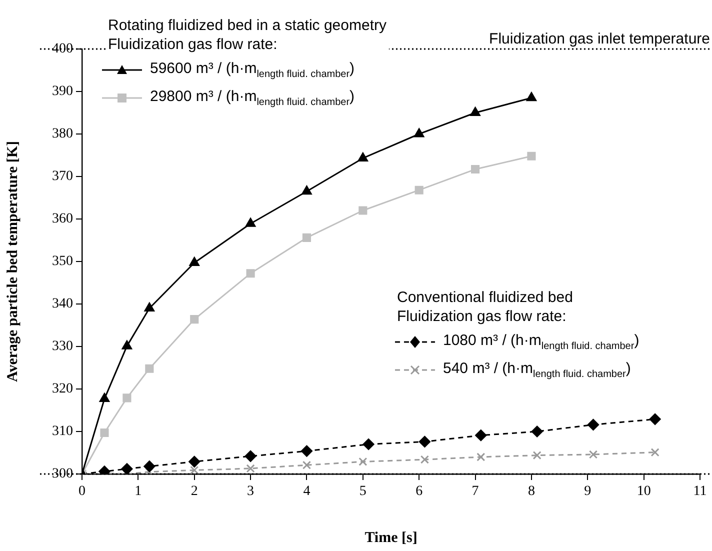 The width and height of the screenshot is (712, 551). What do you see at coordinates (306, 492) in the screenshot?
I see `x-tick-label: 4` at bounding box center [306, 492].